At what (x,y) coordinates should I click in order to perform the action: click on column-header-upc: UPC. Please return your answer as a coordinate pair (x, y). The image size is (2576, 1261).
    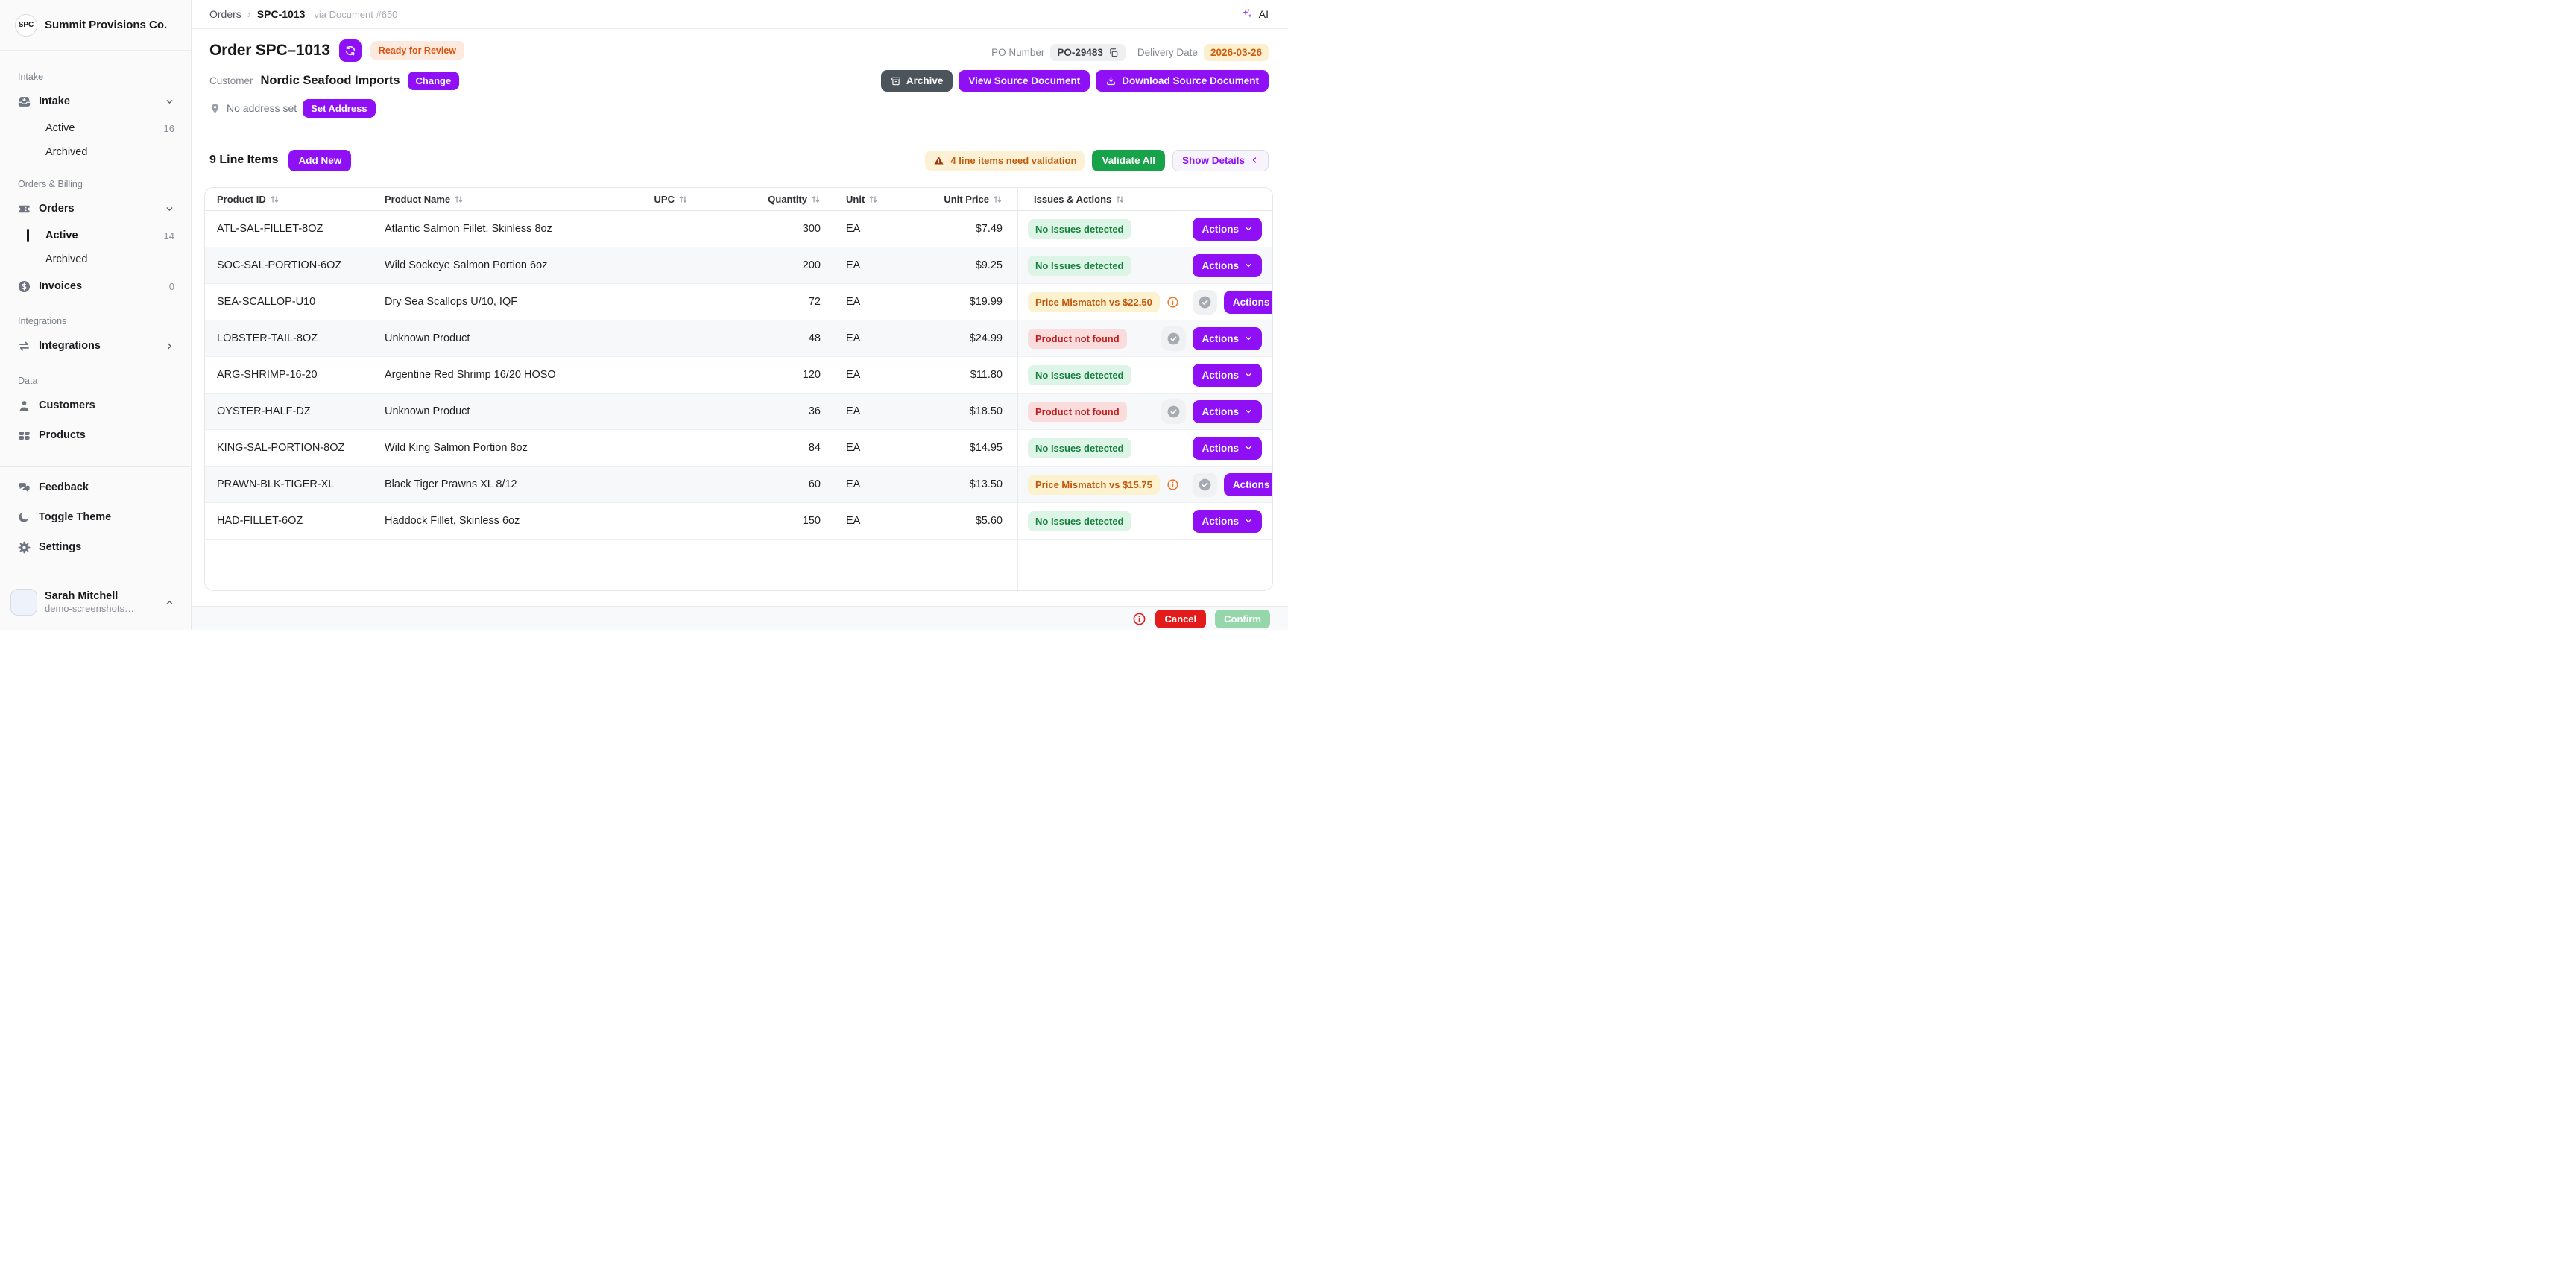
    Looking at the image, I should click on (637, 199).